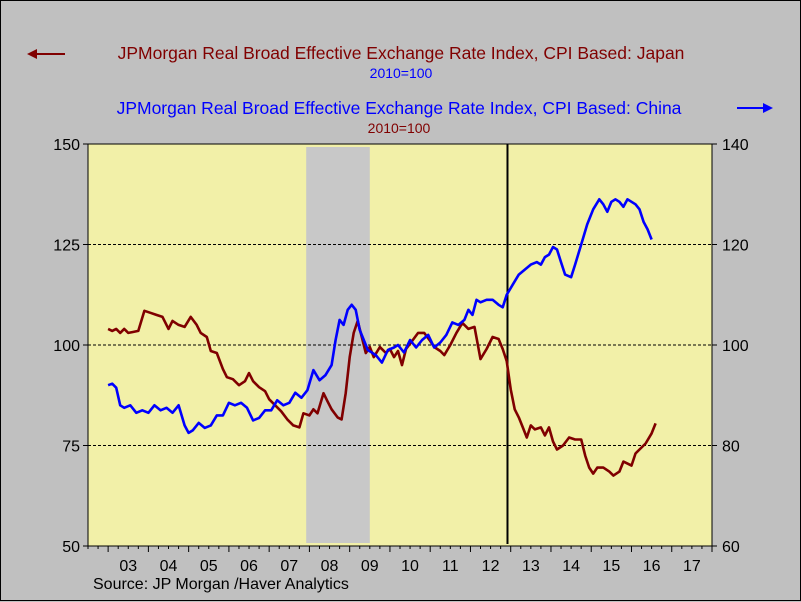 The height and width of the screenshot is (602, 801). I want to click on x-axis-tick-label: 04, so click(169, 566).